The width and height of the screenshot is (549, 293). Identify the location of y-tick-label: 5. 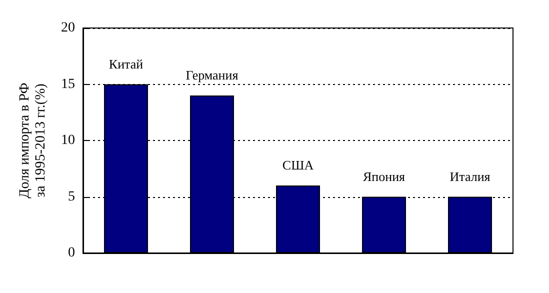
(71, 196).